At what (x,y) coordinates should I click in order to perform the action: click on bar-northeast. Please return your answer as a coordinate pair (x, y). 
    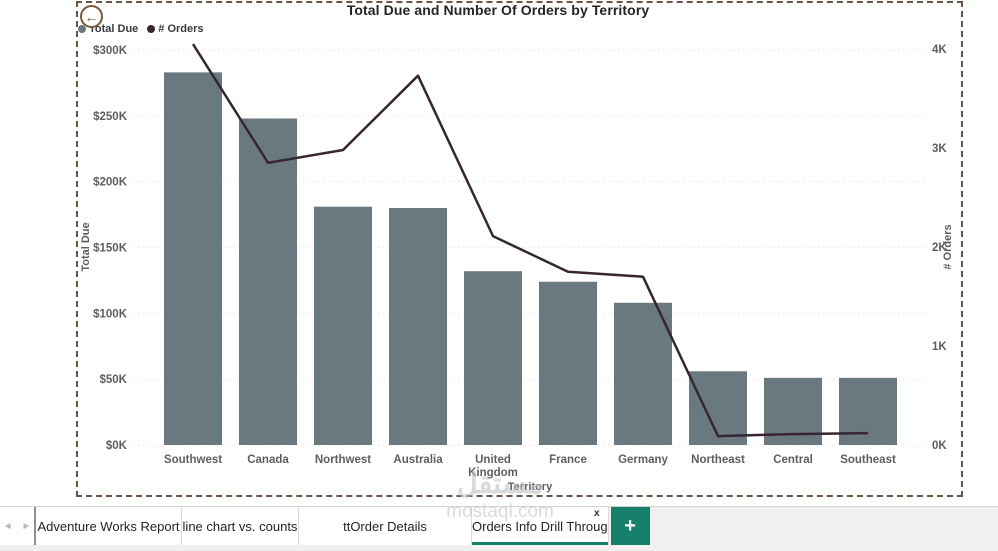
    Looking at the image, I should click on (718, 408).